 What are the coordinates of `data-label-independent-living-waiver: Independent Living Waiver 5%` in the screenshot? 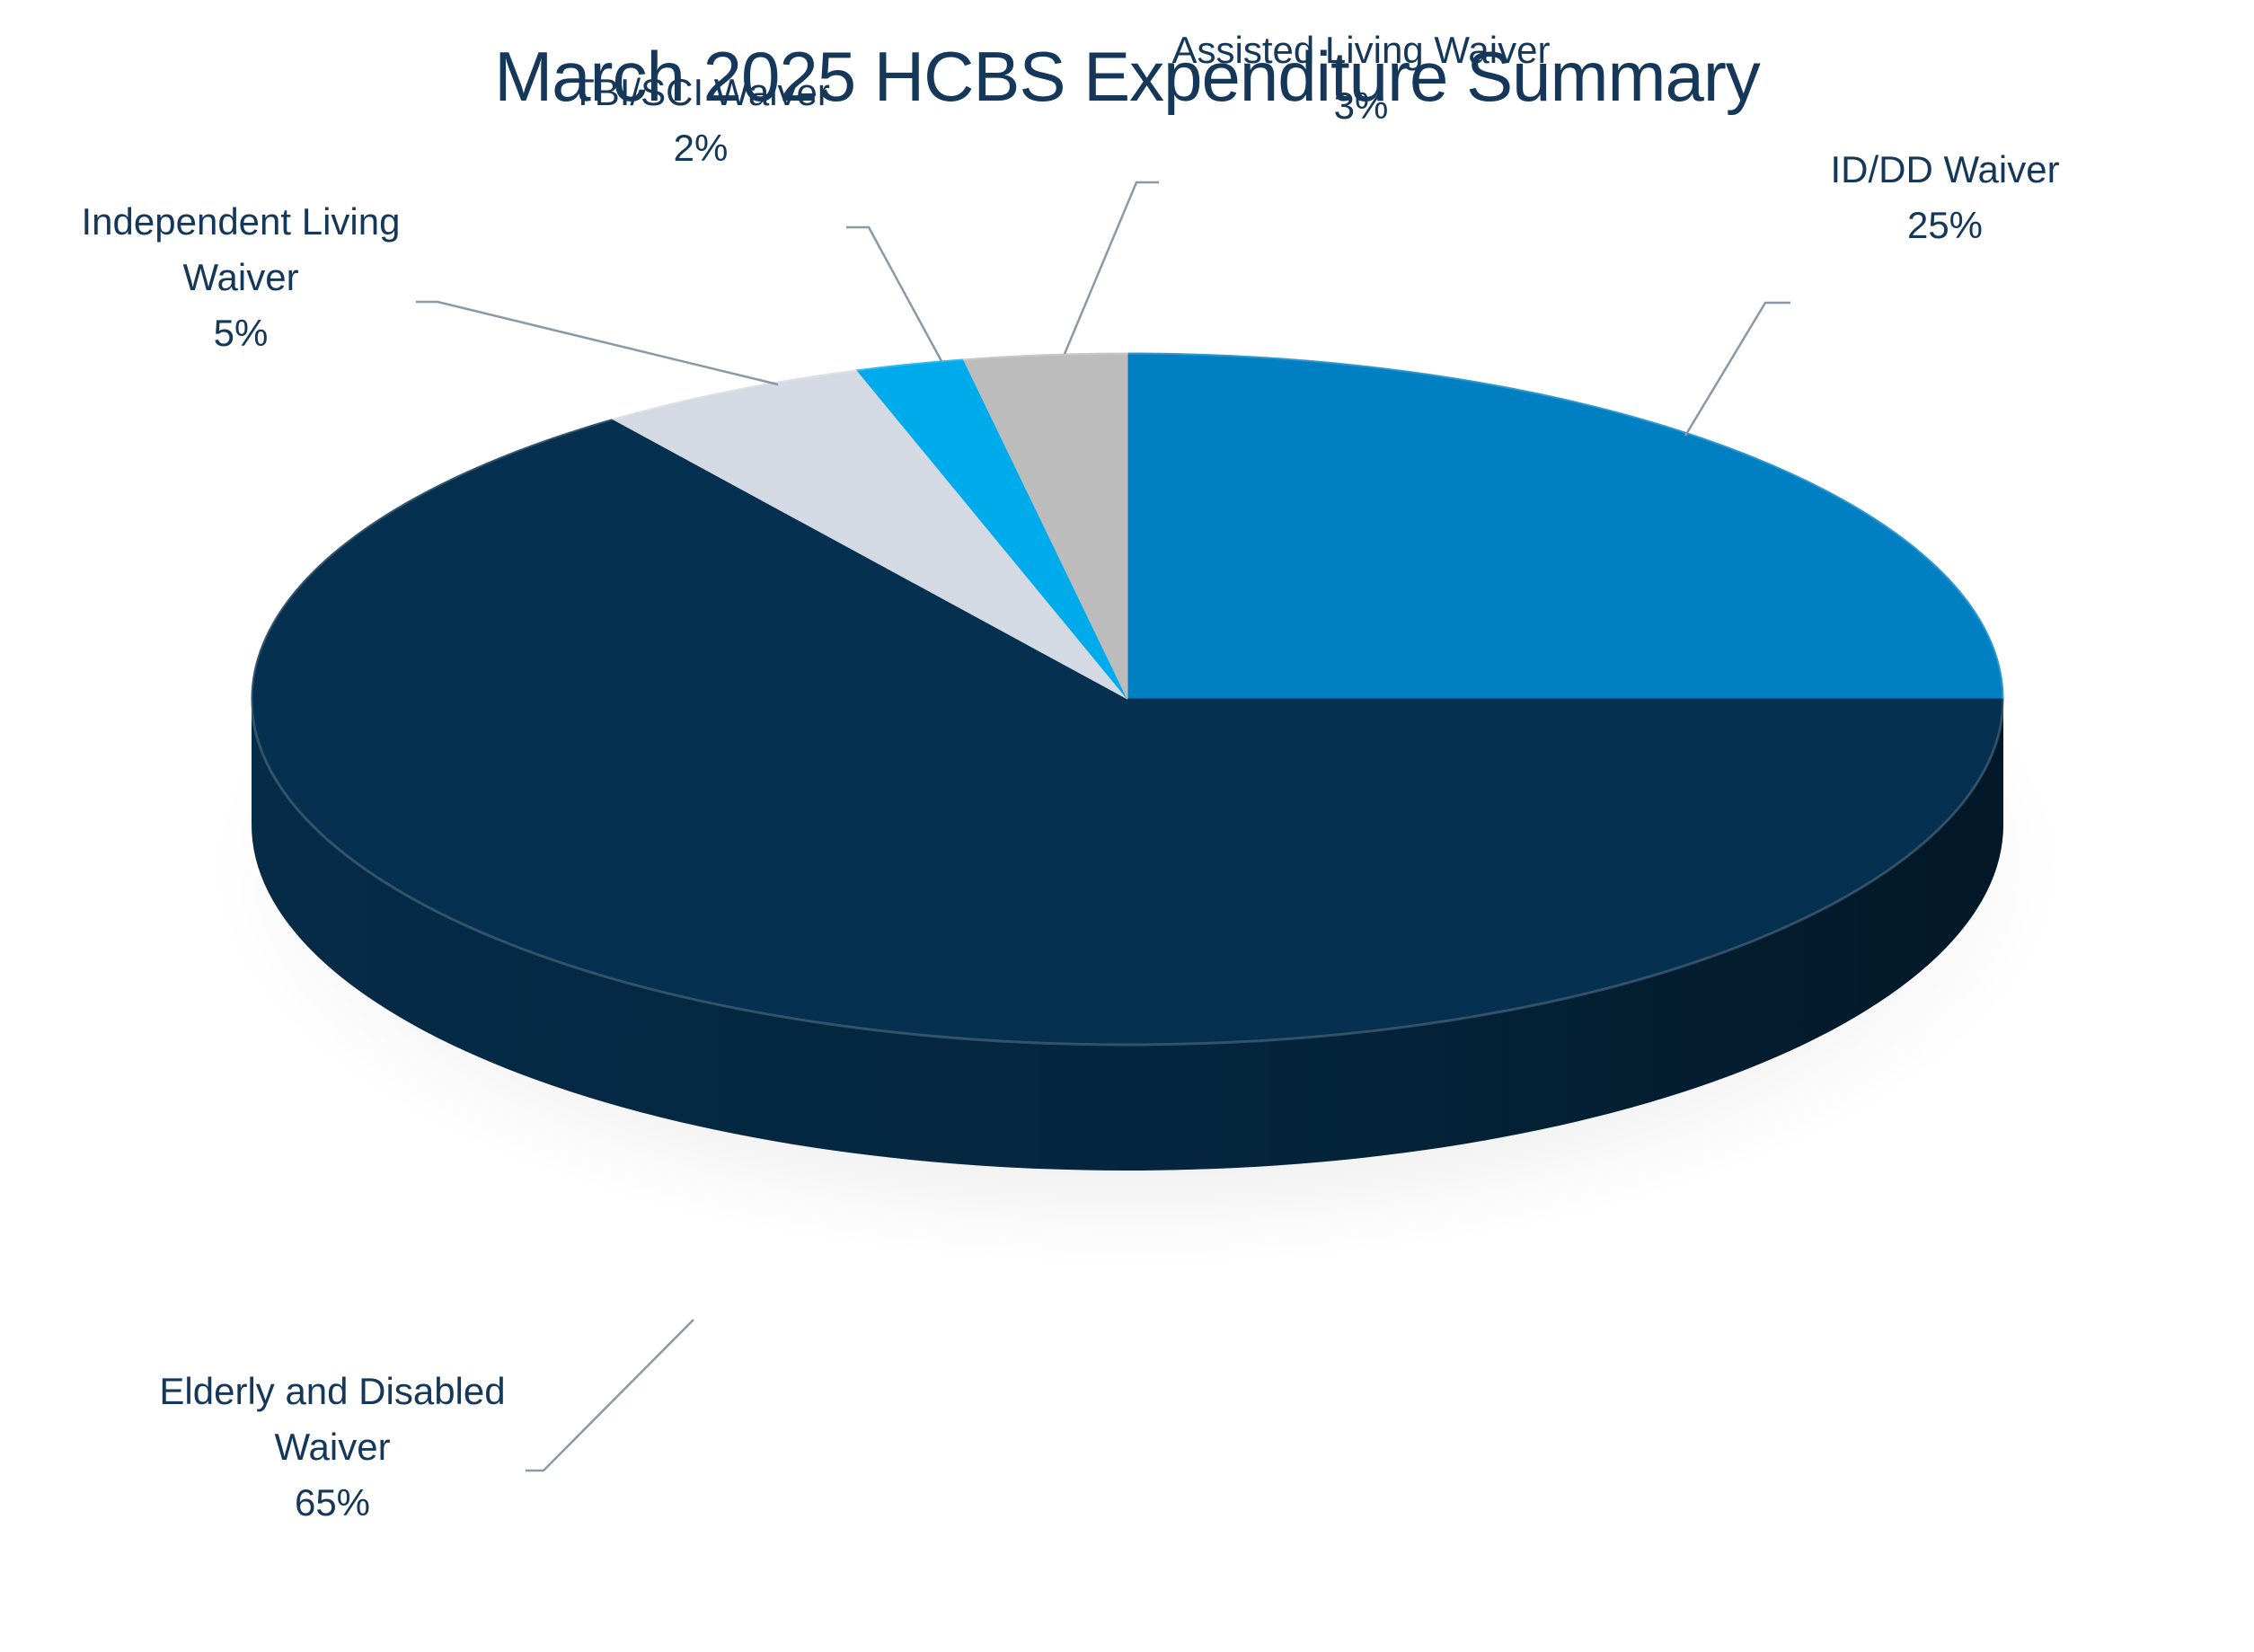 It's located at (242, 277).